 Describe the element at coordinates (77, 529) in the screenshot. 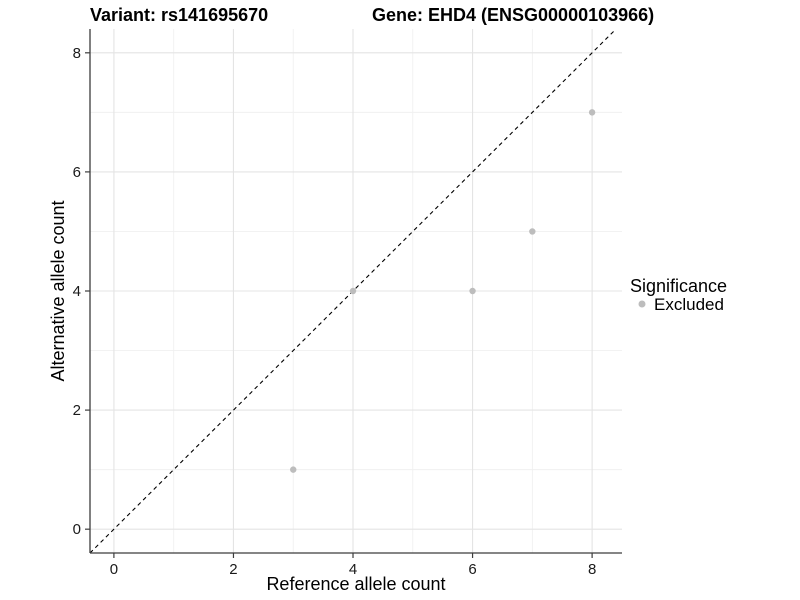

I see `y-tick-label: 0` at that location.